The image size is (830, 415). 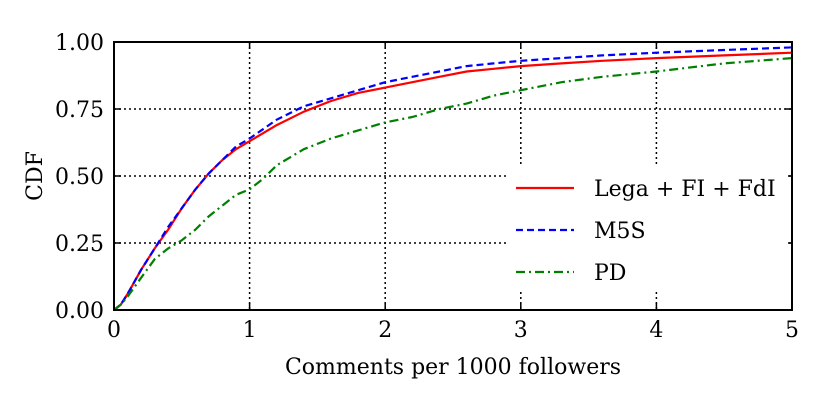 I want to click on legend-background, so click(x=647, y=227).